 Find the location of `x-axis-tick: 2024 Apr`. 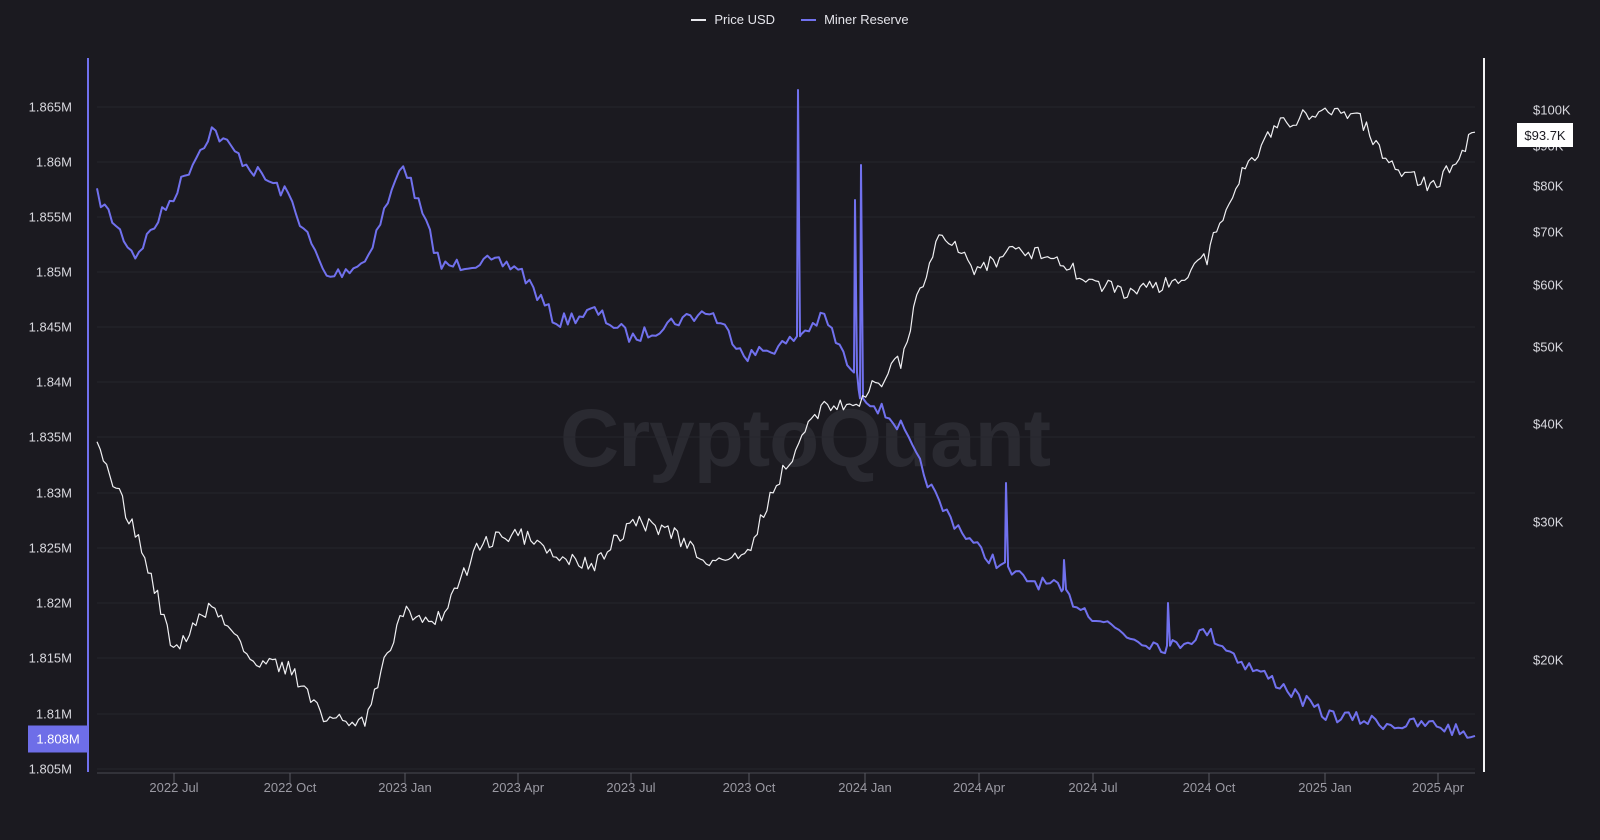

x-axis-tick: 2024 Apr is located at coordinates (979, 787).